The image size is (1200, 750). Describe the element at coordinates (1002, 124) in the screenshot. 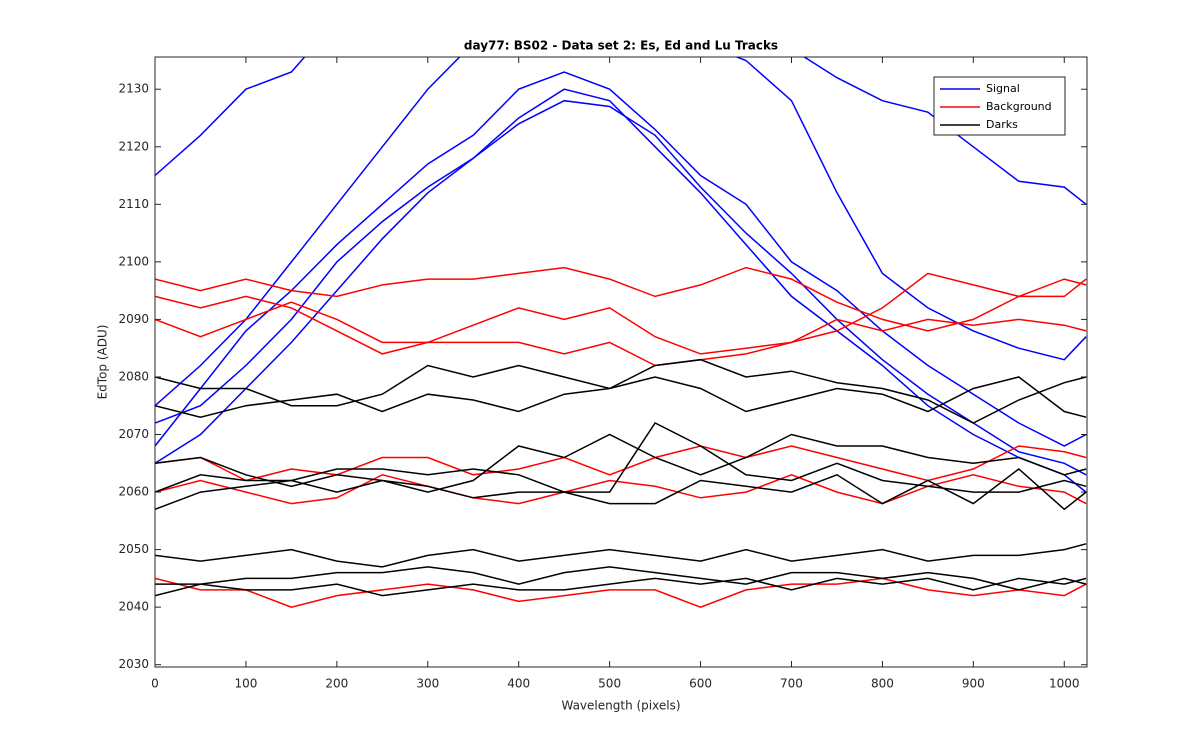

I see `legend-label: Darks` at that location.